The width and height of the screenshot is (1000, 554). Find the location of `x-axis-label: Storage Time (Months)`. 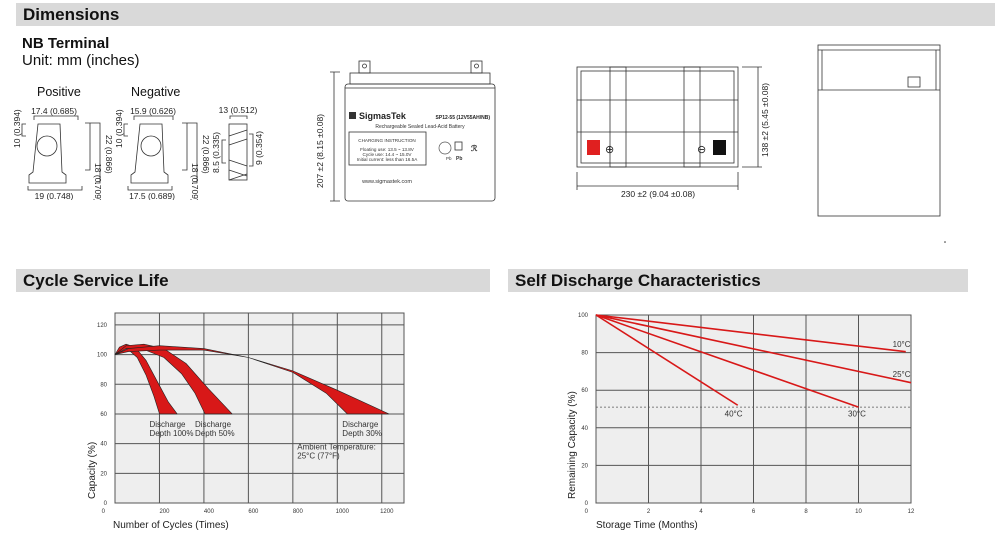

x-axis-label: Storage Time (Months) is located at coordinates (647, 525).